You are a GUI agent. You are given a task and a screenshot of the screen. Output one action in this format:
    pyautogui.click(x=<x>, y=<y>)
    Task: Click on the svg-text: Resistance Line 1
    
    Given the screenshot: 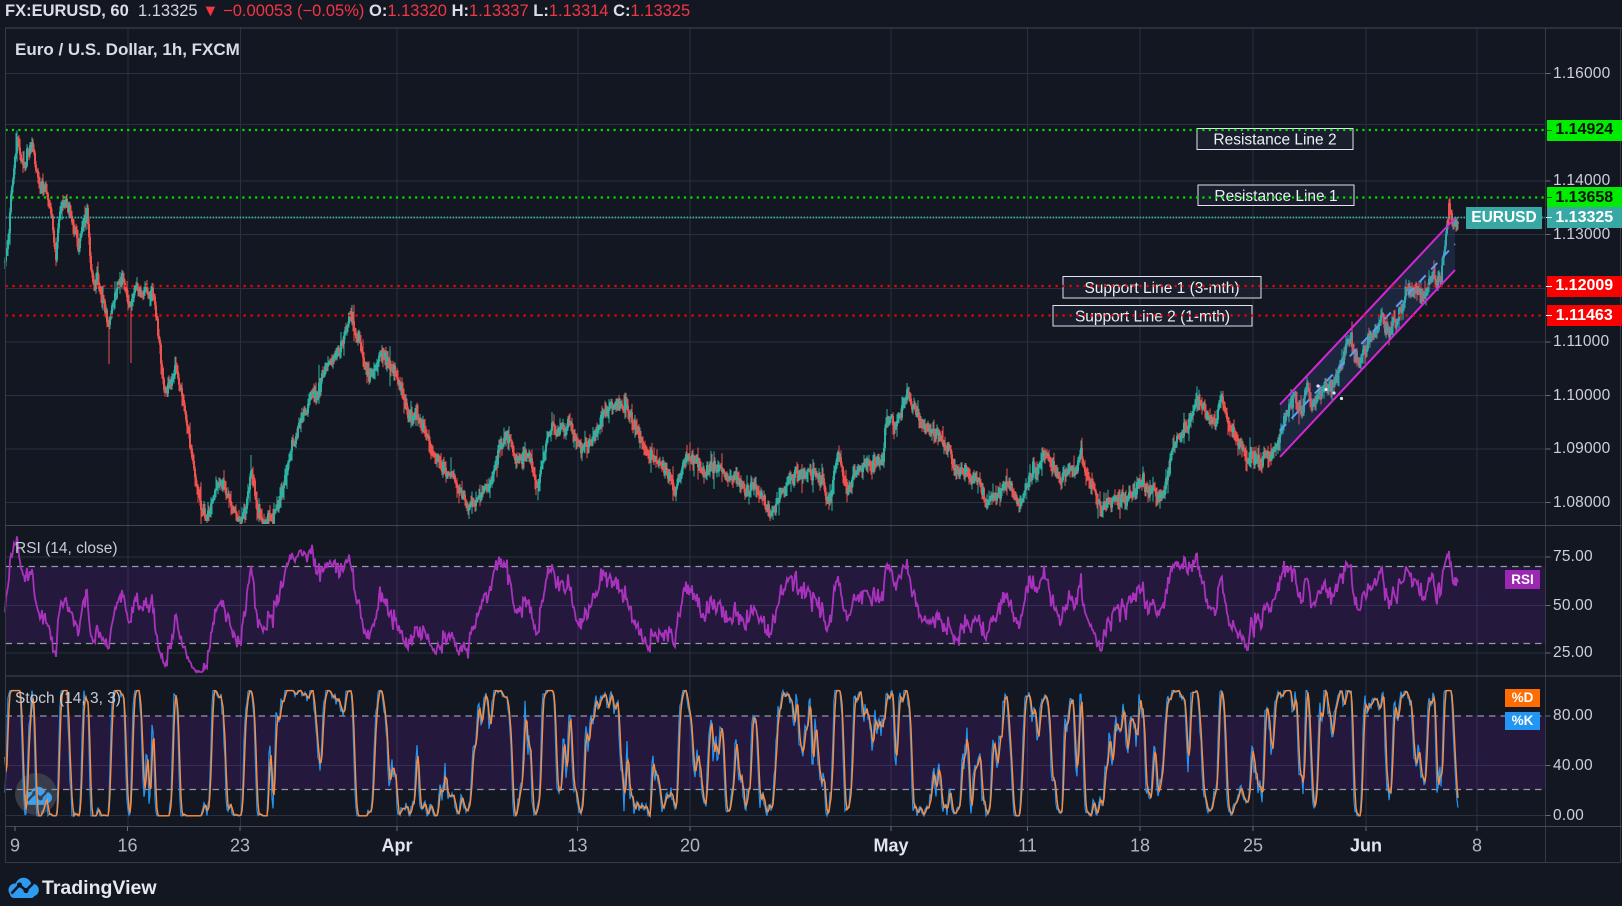 What is the action you would take?
    pyautogui.click(x=1275, y=196)
    